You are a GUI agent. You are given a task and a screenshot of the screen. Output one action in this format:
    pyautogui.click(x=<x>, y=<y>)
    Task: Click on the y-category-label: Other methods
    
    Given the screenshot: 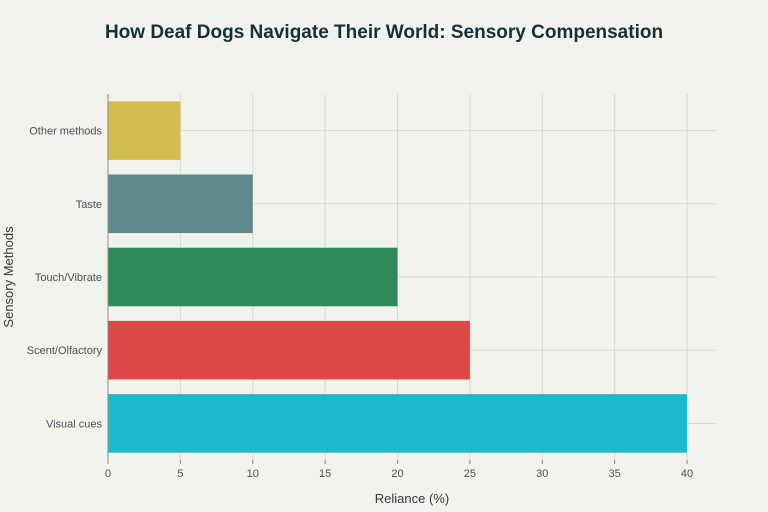 What is the action you would take?
    pyautogui.click(x=65, y=132)
    